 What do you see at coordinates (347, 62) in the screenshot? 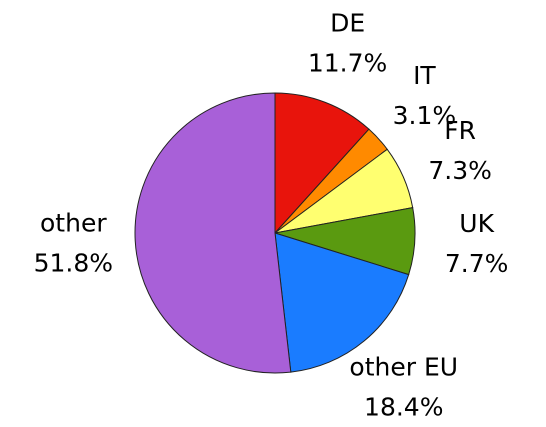
I see `slice-value-label: 11.7%` at bounding box center [347, 62].